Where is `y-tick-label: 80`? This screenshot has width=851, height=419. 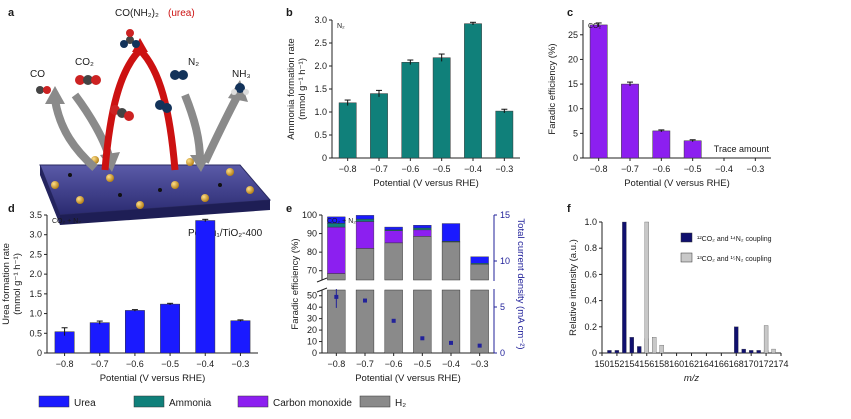 y-tick-label: 80 is located at coordinates (312, 252).